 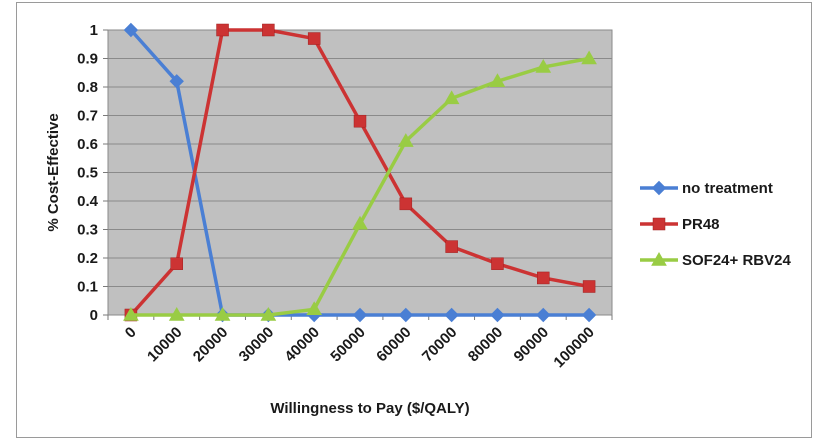 I want to click on legend-item: PR48, so click(x=680, y=224).